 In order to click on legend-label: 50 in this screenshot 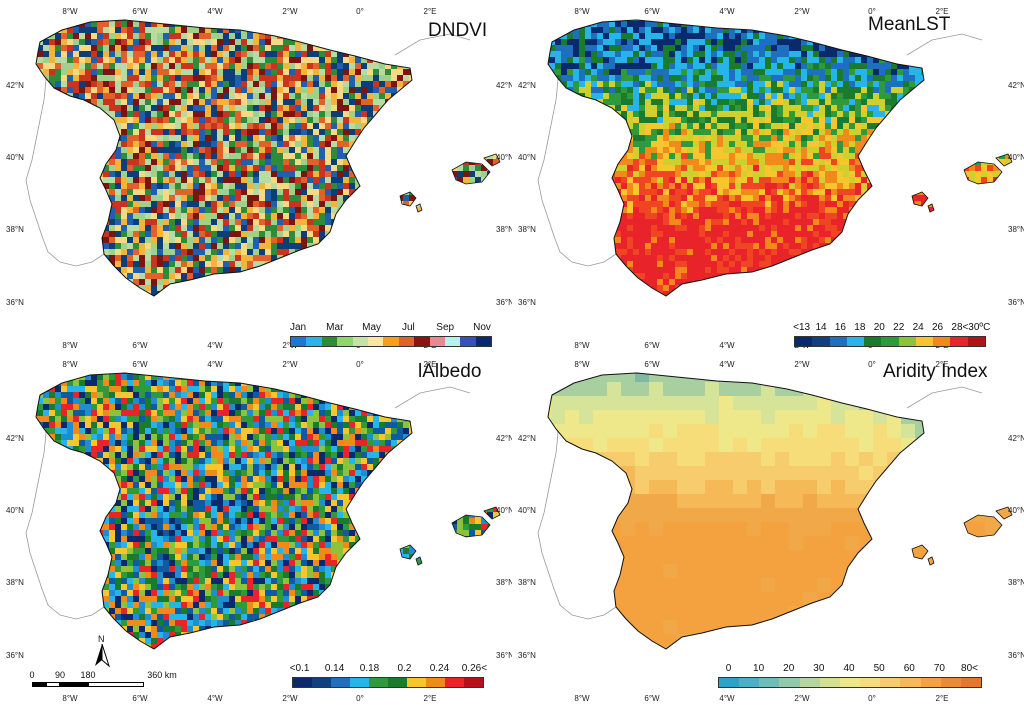, I will do `click(879, 668)`.